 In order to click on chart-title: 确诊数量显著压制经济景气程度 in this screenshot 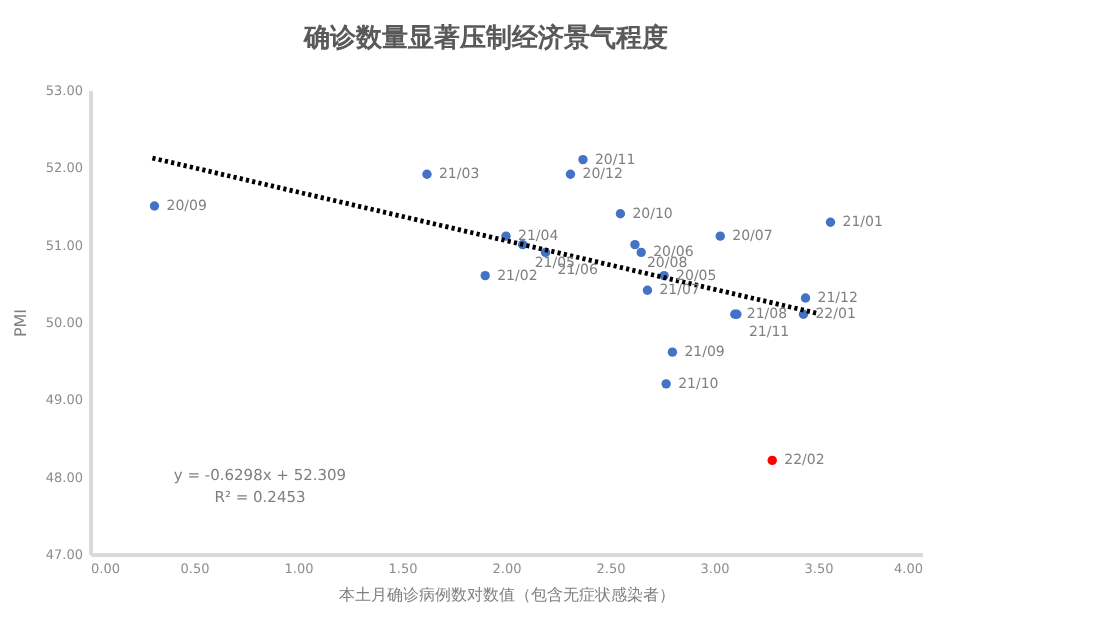, I will do `click(485, 38)`.